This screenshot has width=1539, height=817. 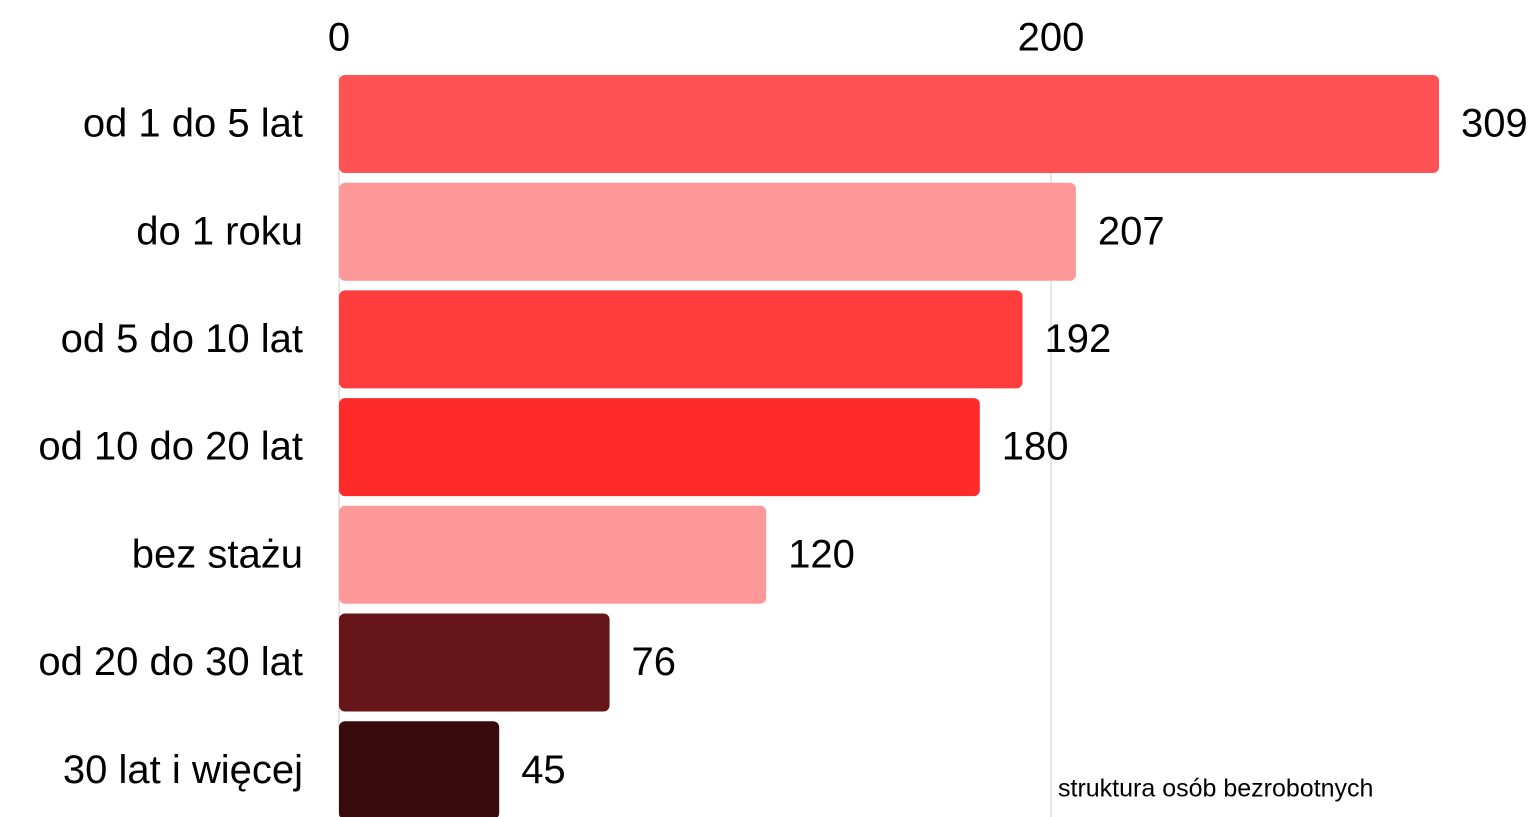 I want to click on x-tick-label: 0, so click(x=339, y=38).